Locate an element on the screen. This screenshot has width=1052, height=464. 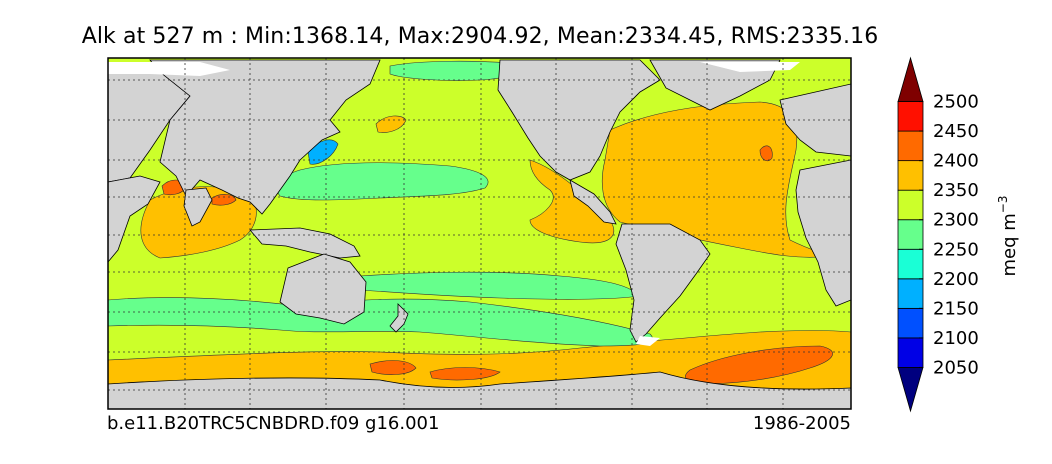
colorbar-tick-label: 2150 is located at coordinates (956, 308).